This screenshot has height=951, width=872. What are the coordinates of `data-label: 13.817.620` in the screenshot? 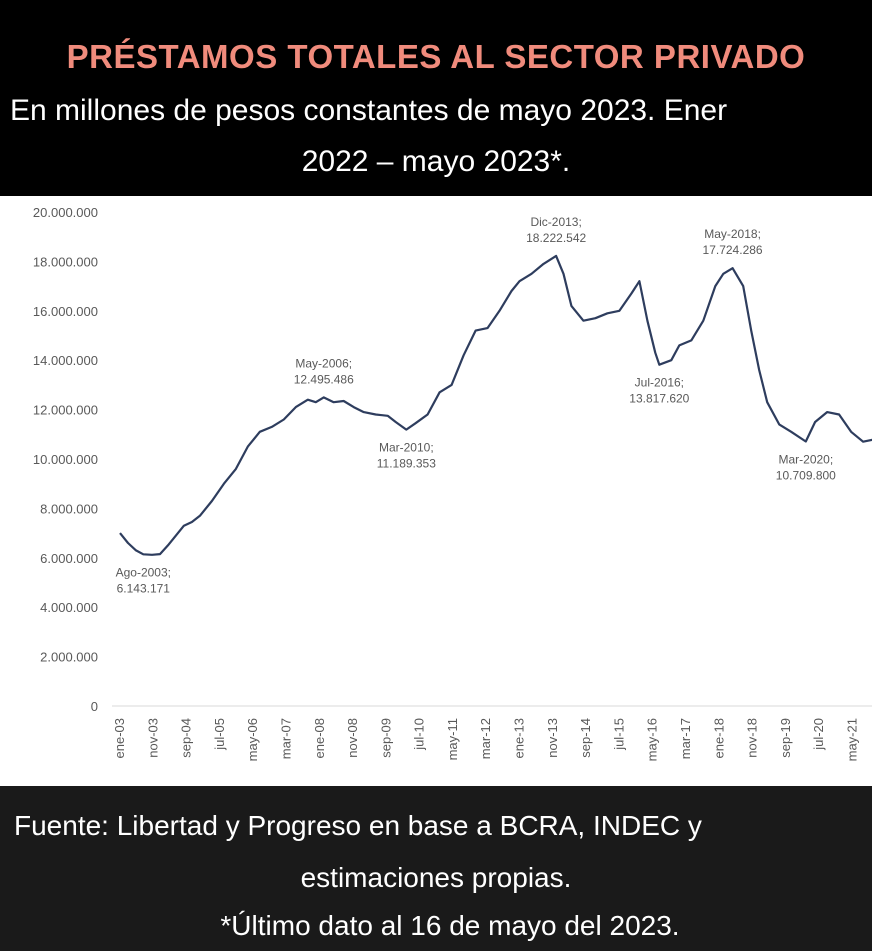 It's located at (659, 399).